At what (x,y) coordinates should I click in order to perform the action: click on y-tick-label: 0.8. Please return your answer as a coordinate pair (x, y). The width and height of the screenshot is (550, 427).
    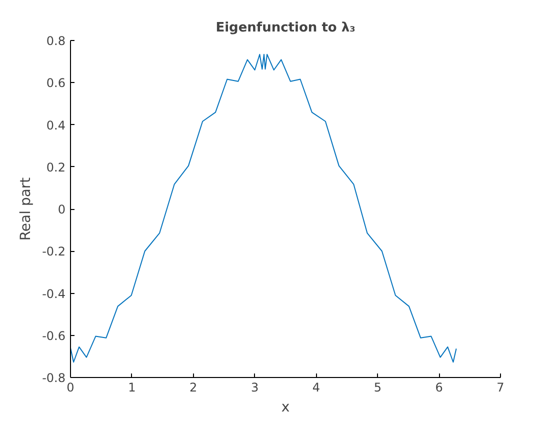
    Looking at the image, I should click on (56, 41).